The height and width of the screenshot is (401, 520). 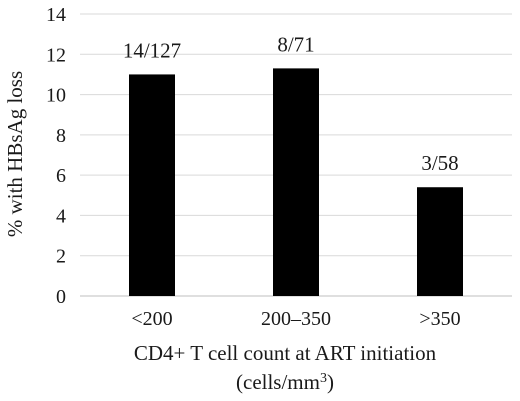 What do you see at coordinates (439, 163) in the screenshot?
I see `data-label: 3/58` at bounding box center [439, 163].